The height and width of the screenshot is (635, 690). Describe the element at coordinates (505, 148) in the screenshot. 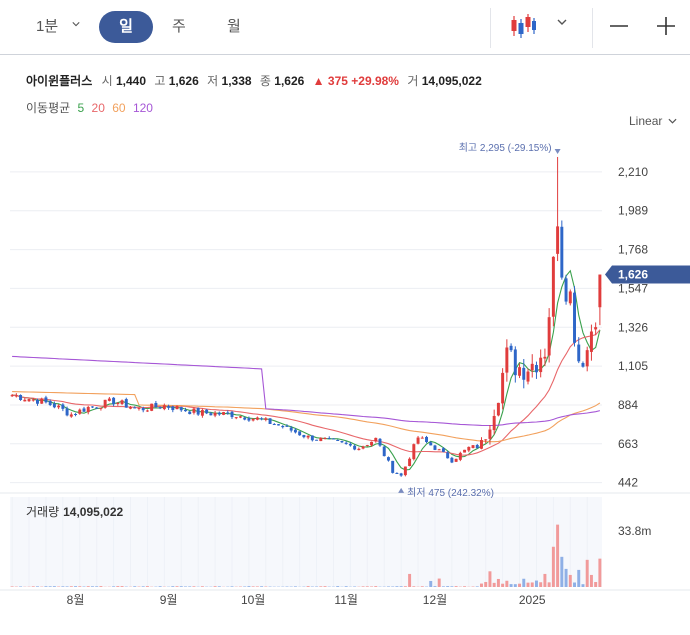

I see `high-annotation: 최고 2,295 (-29.15%)` at that location.